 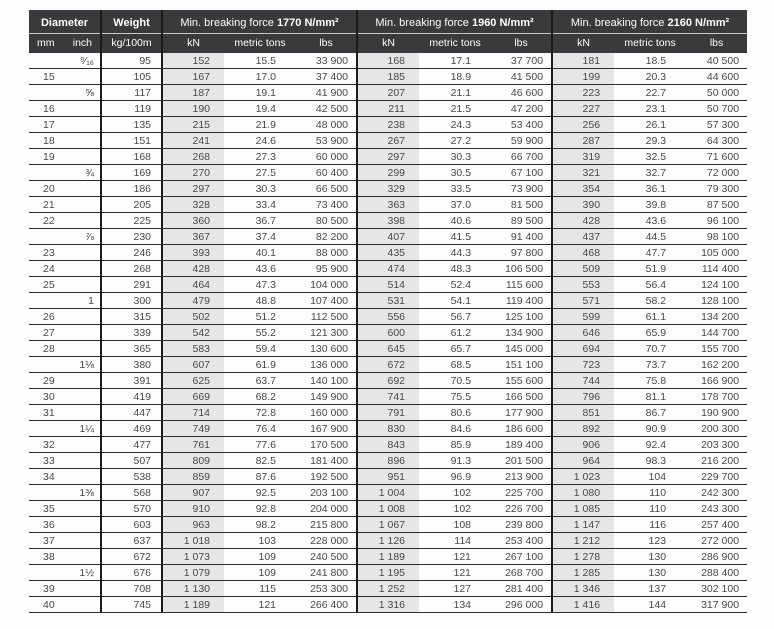 I want to click on cell-lbs-1960: 296 000, so click(x=522, y=604).